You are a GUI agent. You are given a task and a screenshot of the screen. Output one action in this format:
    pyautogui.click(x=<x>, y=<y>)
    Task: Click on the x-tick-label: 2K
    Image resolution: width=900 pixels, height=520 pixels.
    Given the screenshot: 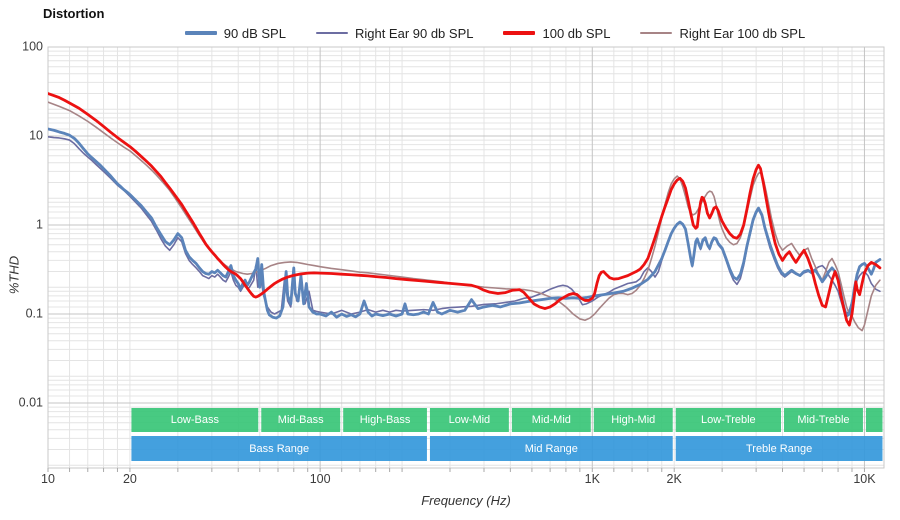 What is the action you would take?
    pyautogui.click(x=674, y=479)
    